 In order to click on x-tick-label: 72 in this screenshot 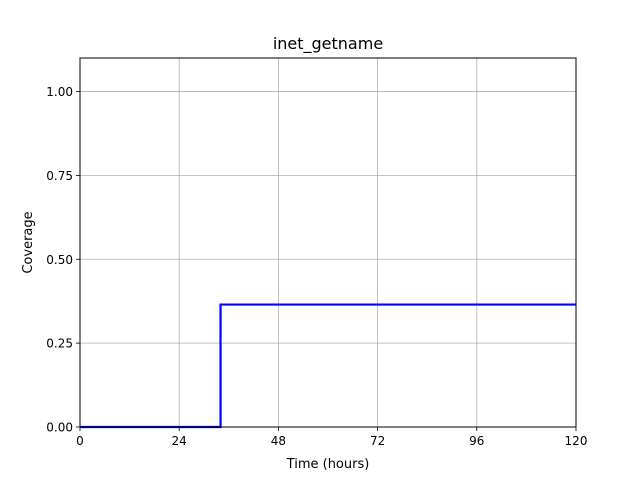, I will do `click(377, 441)`.